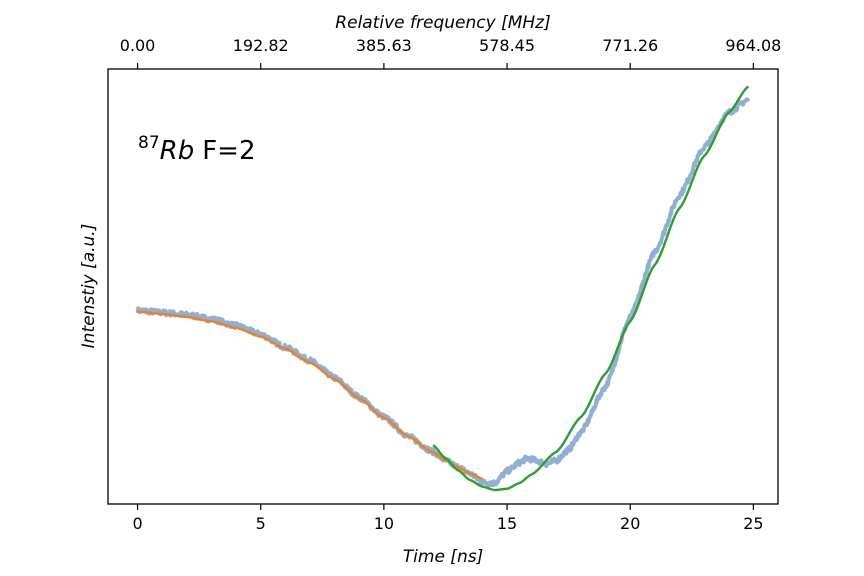 Image resolution: width=864 pixels, height=576 pixels. I want to click on top-x-tick-label: 771.26, so click(630, 45).